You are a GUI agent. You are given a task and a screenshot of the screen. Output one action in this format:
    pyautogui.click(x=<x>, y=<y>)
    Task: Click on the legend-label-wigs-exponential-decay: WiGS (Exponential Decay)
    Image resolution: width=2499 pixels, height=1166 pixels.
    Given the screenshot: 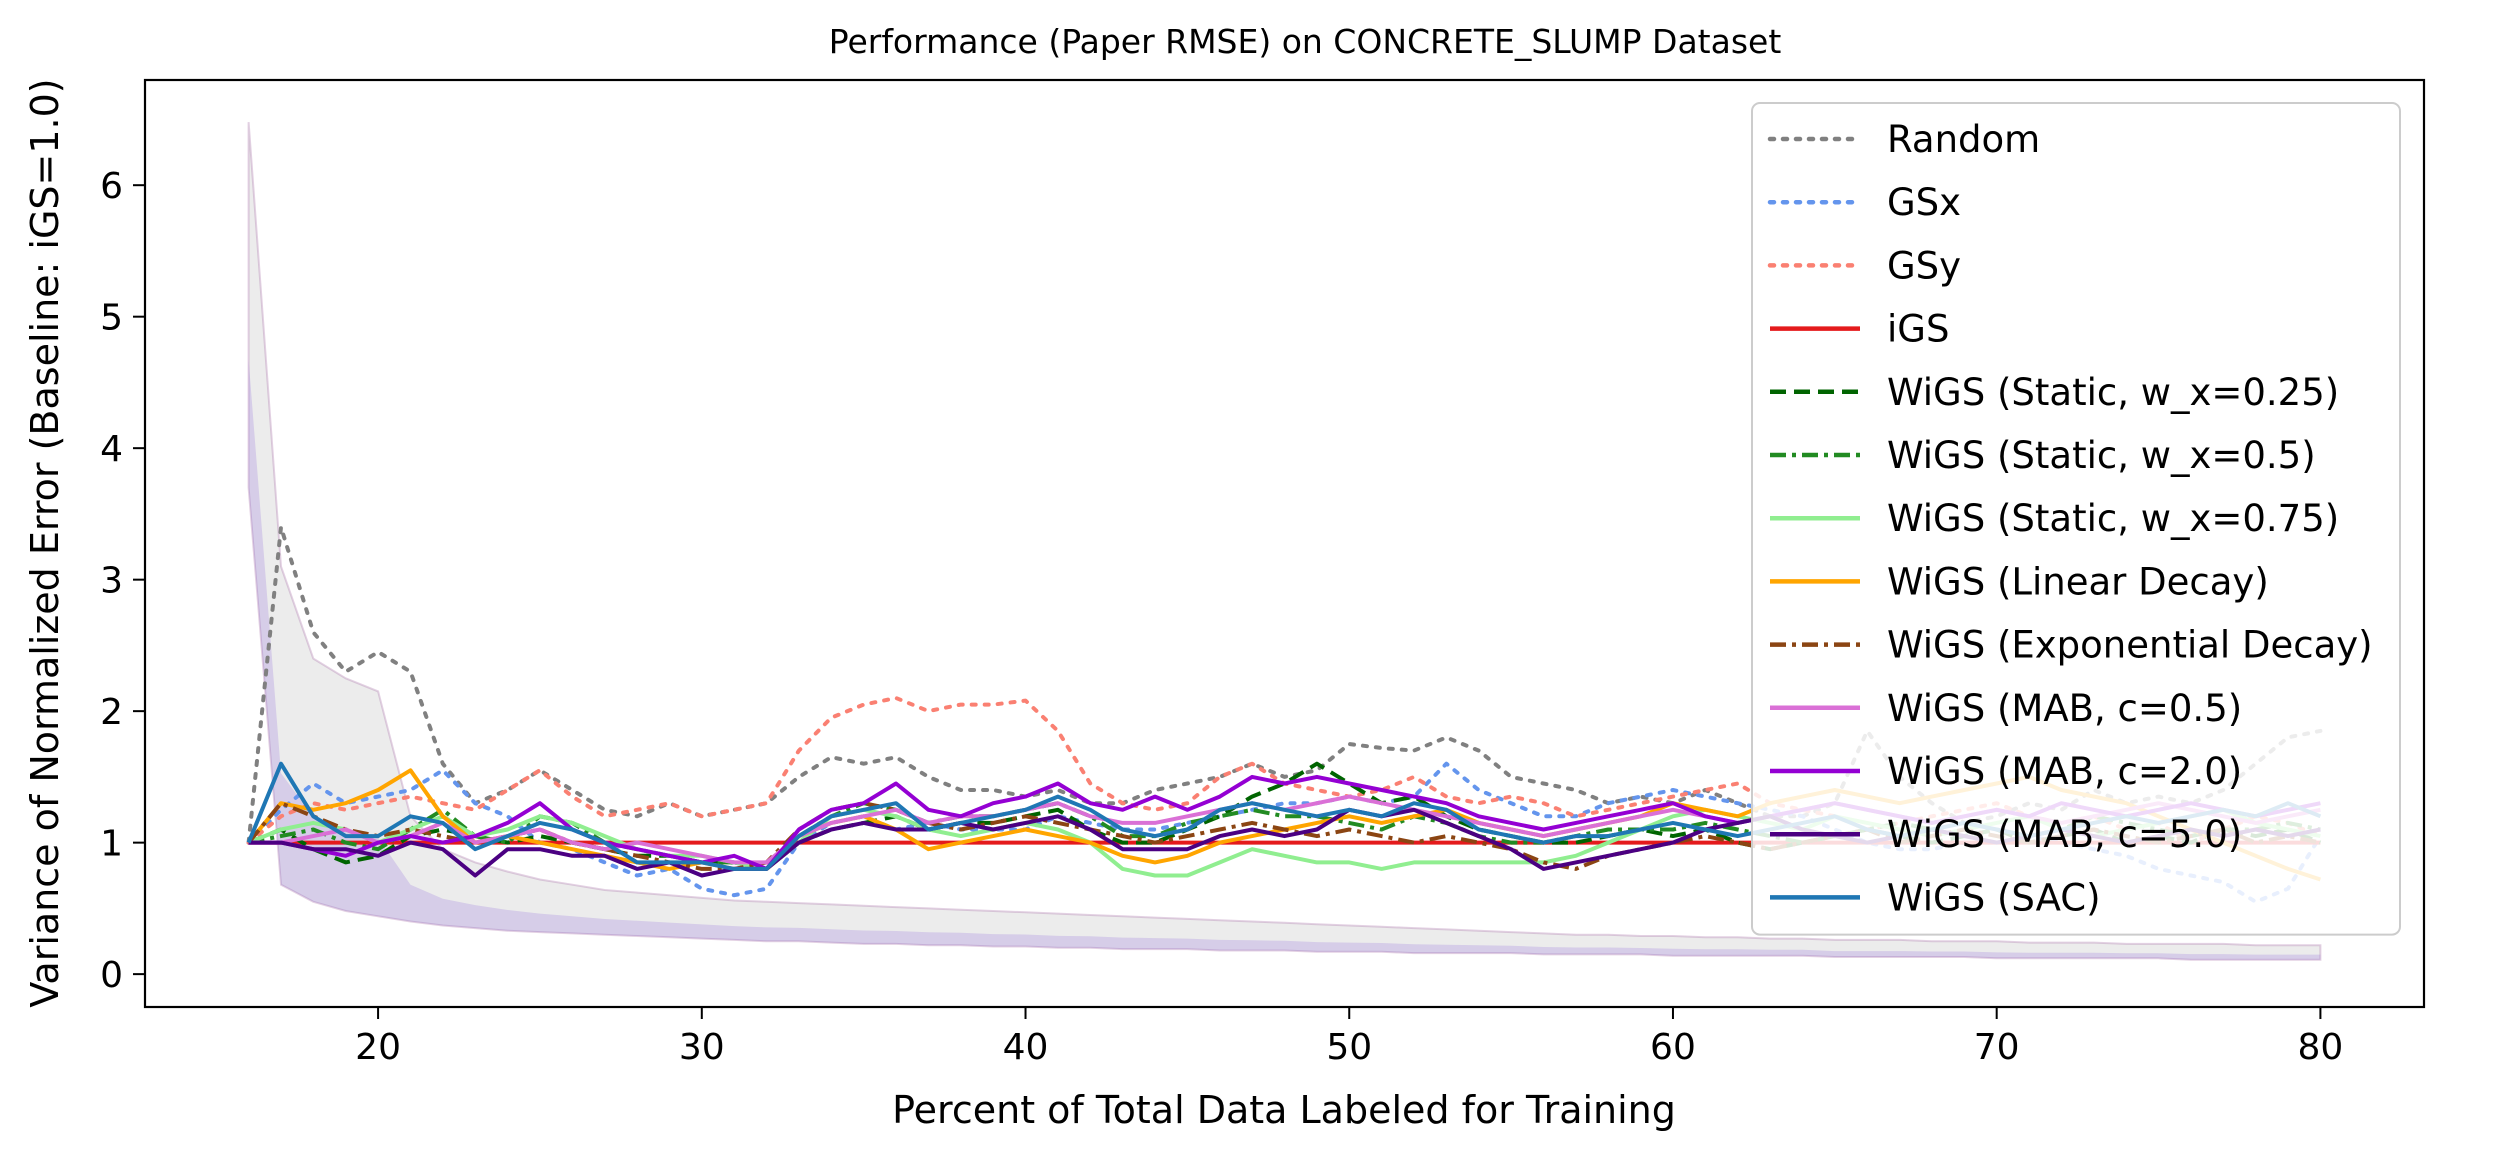 What is the action you would take?
    pyautogui.click(x=2130, y=645)
    